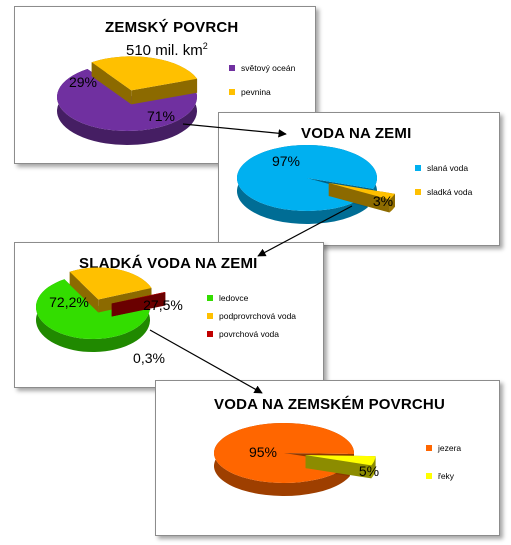 This screenshot has height=545, width=511. What do you see at coordinates (251, 298) in the screenshot?
I see `legend-item: ledovce` at bounding box center [251, 298].